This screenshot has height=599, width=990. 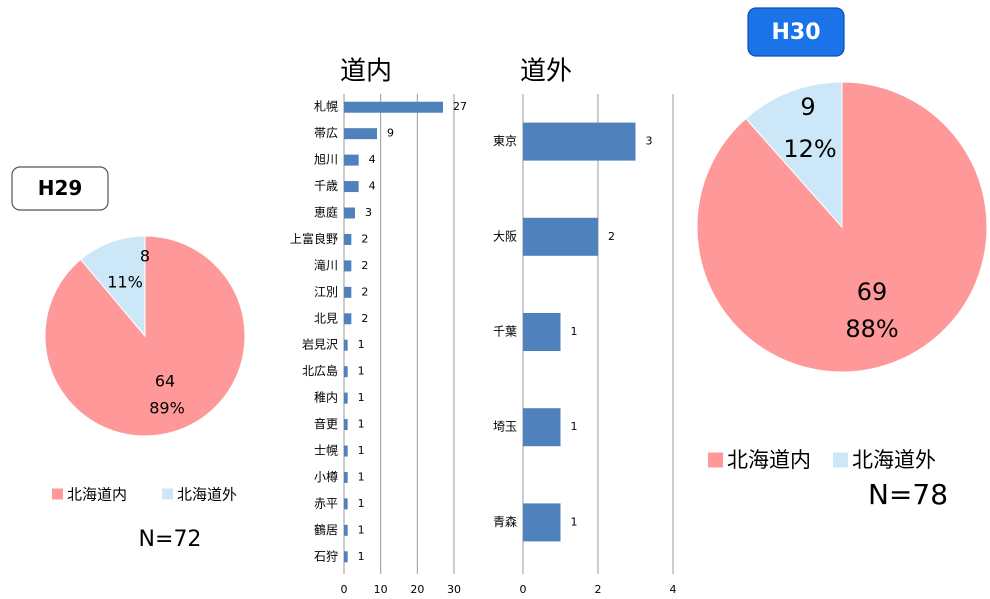 I want to click on y-tick-label: 帯広, so click(x=326, y=133).